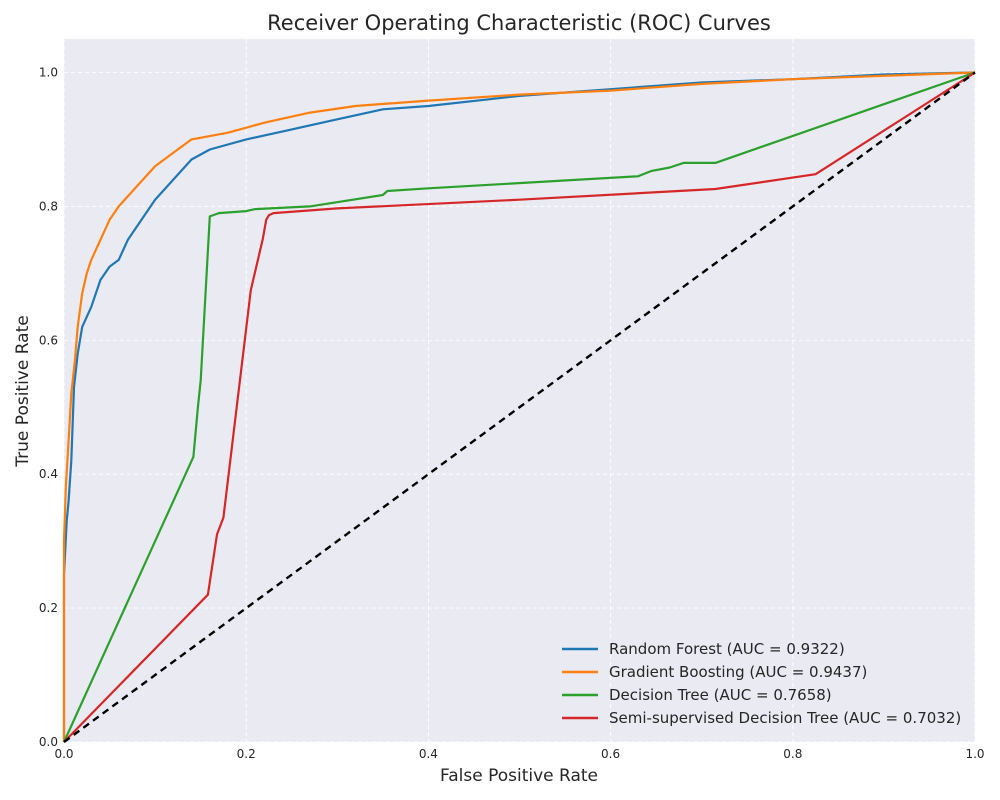 The image size is (1000, 800). I want to click on legend-item: Gradient Boosting (AUC = 0.9437), so click(714, 672).